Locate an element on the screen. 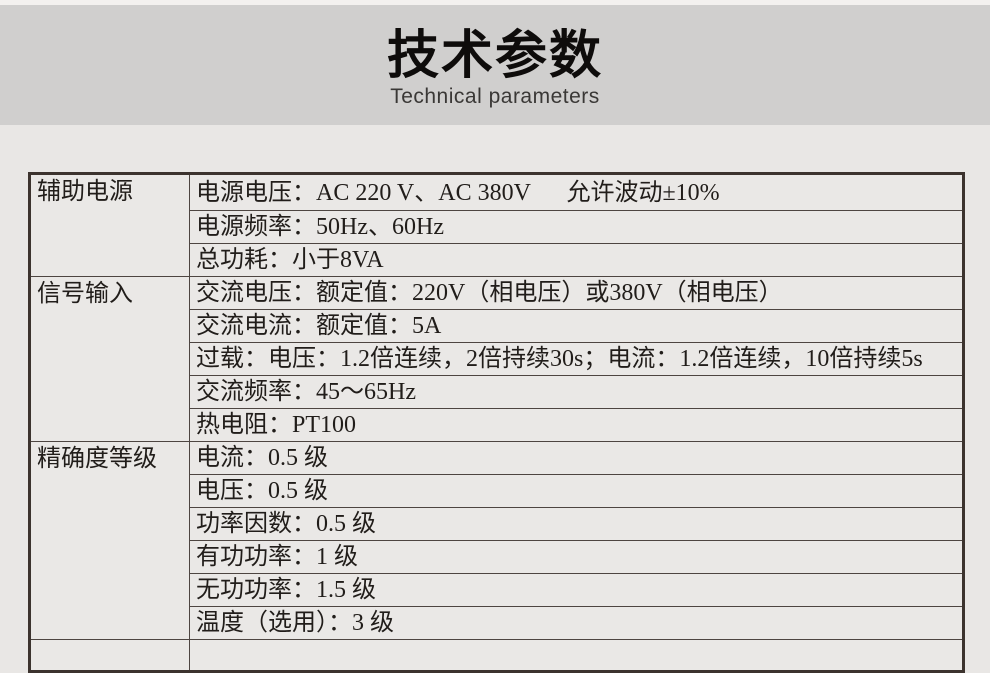 This screenshot has width=990, height=673. table-row: 交流电流：额定值：5A is located at coordinates (497, 326).